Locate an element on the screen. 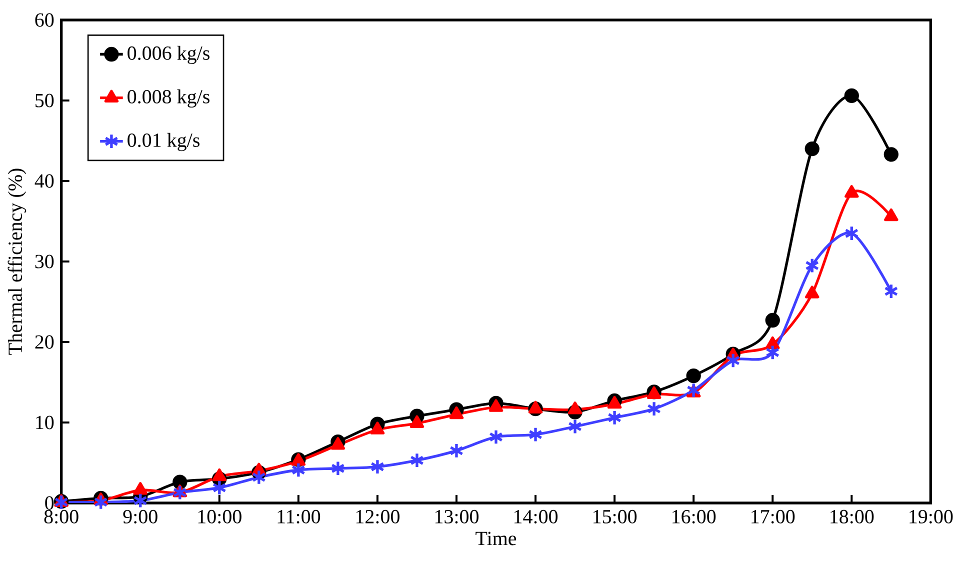 The height and width of the screenshot is (582, 963). x-tick-label: 16:00 is located at coordinates (694, 517).